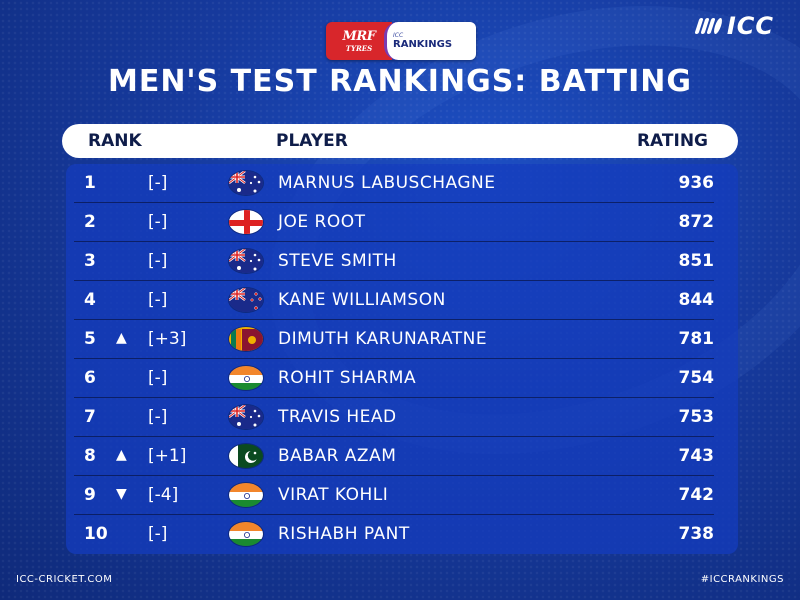 This screenshot has height=600, width=800. What do you see at coordinates (90, 378) in the screenshot?
I see `rank-number: 6` at bounding box center [90, 378].